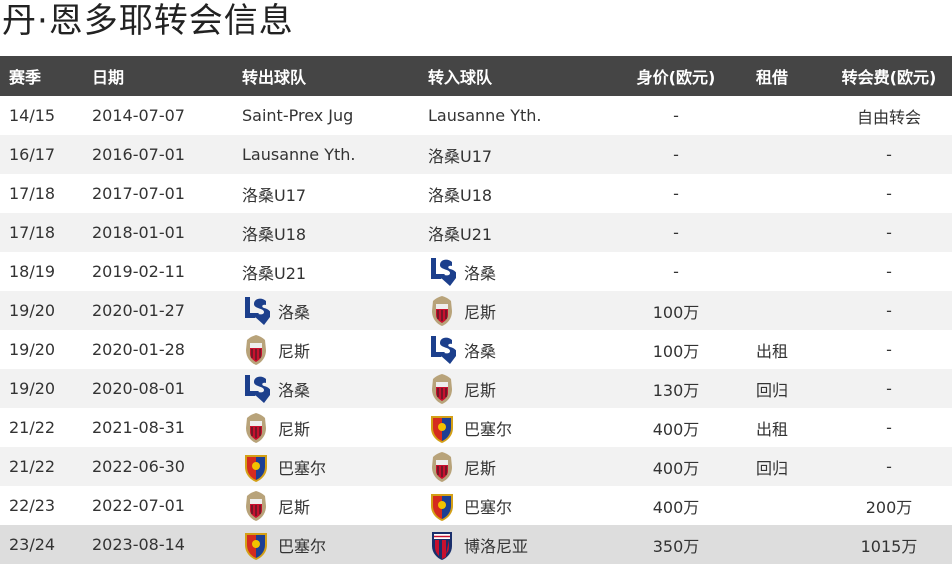  I want to click on header-from-team: 转出球队, so click(327, 76).